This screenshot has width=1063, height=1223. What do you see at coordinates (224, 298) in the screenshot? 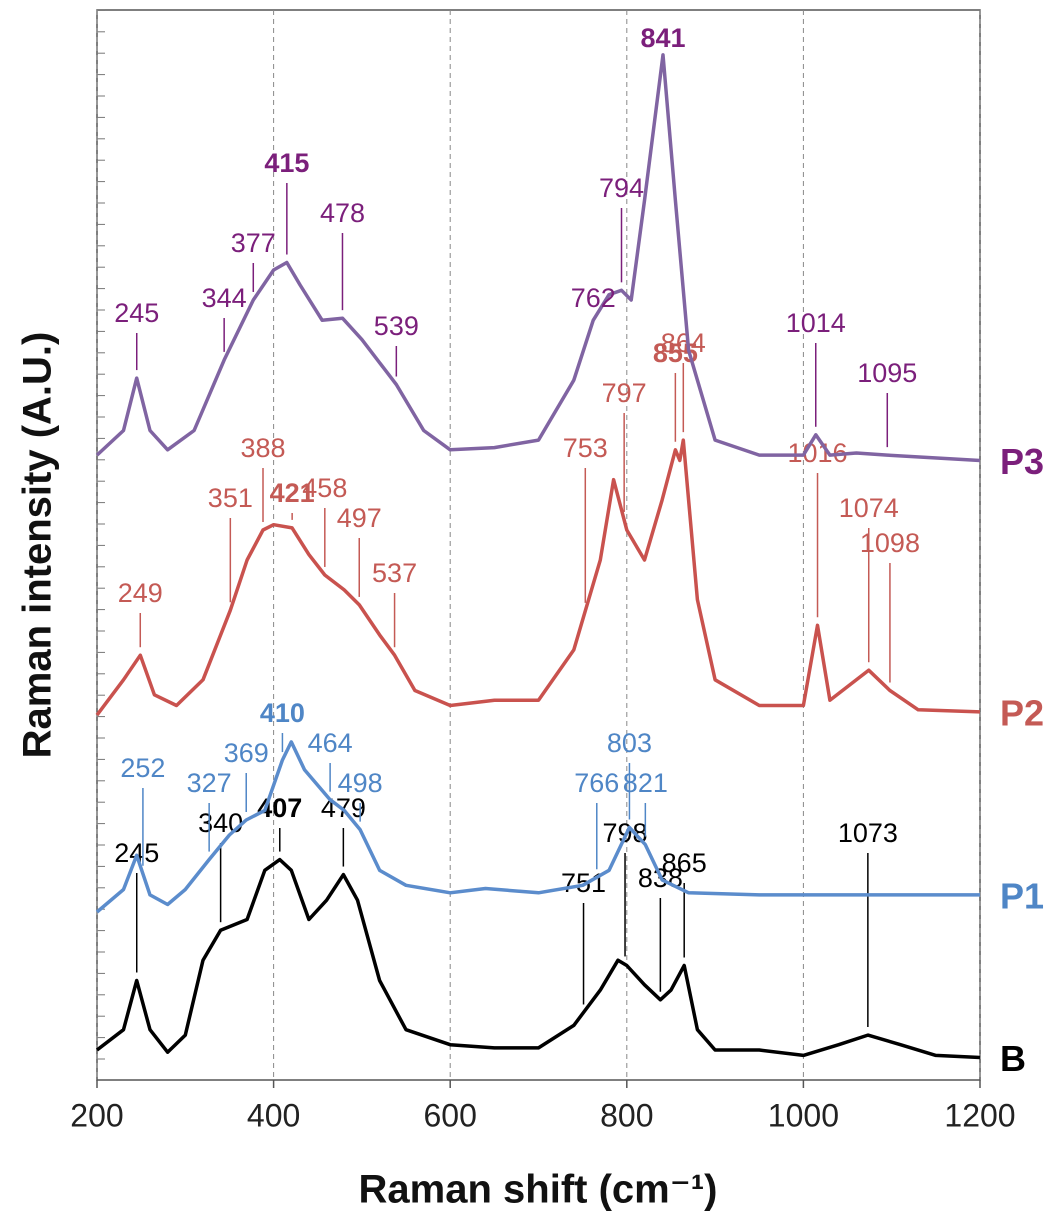
I see `peak-label: 344` at bounding box center [224, 298].